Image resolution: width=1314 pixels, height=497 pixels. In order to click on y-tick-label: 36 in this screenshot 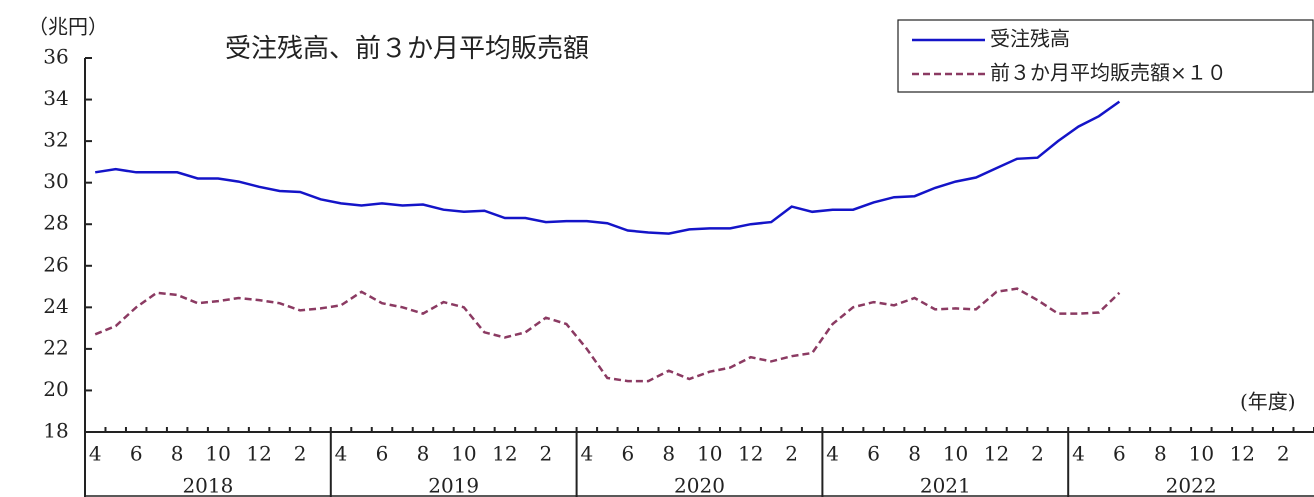, I will do `click(55, 57)`.